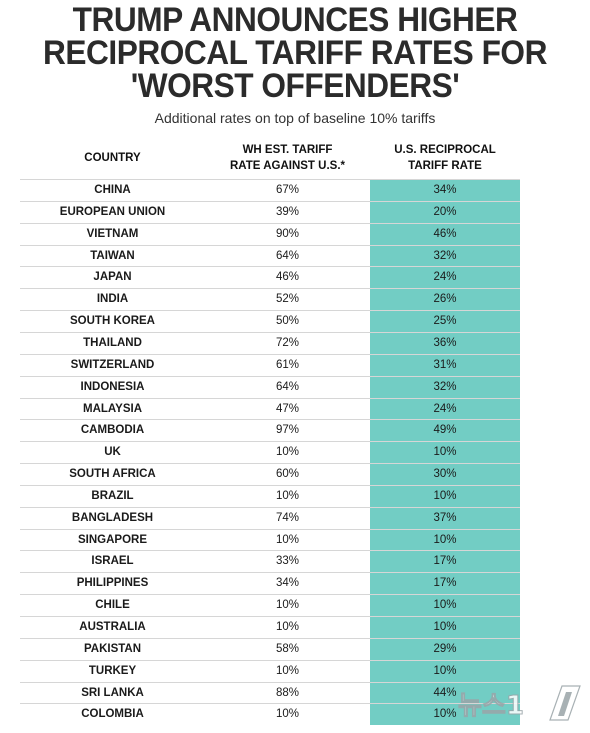  I want to click on country-cell: EUROPEAN UNION, so click(112, 211).